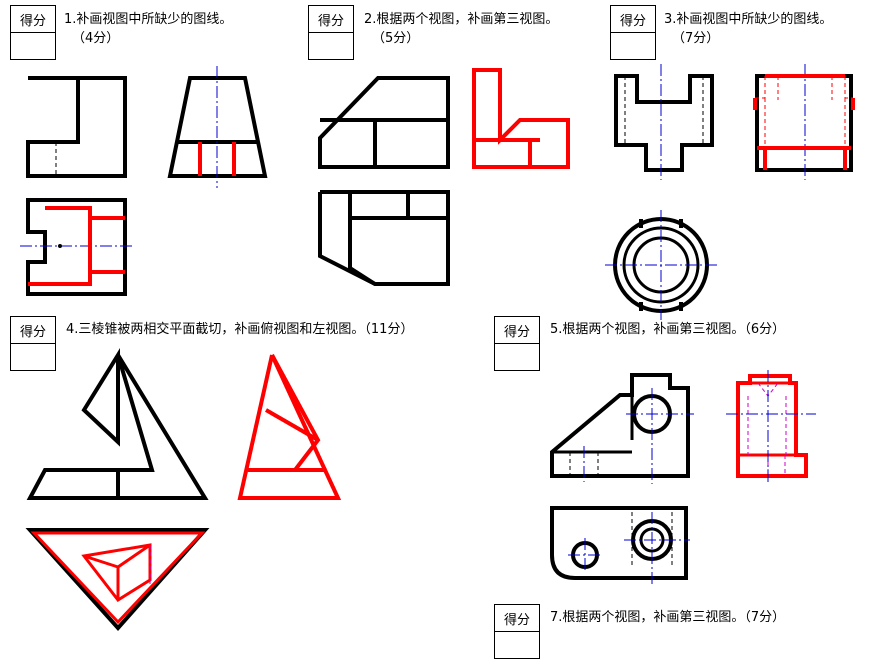  What do you see at coordinates (662, 265) in the screenshot?
I see `q3-top-view` at bounding box center [662, 265].